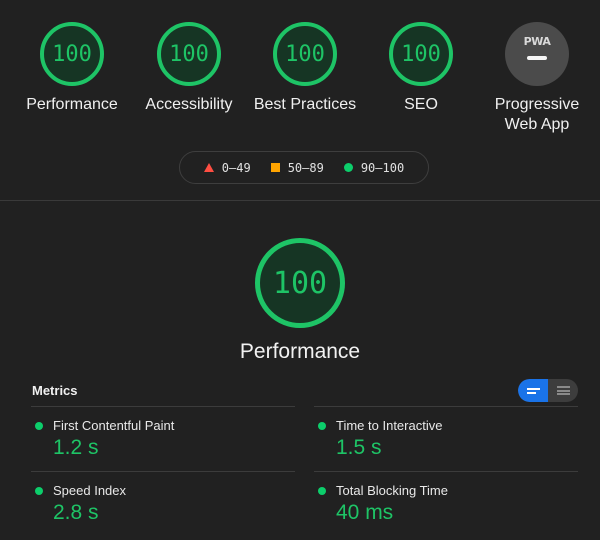 The image size is (600, 540). What do you see at coordinates (446, 504) in the screenshot?
I see `metric-total-blocking-time: Total Blocking Time 40 ms` at bounding box center [446, 504].